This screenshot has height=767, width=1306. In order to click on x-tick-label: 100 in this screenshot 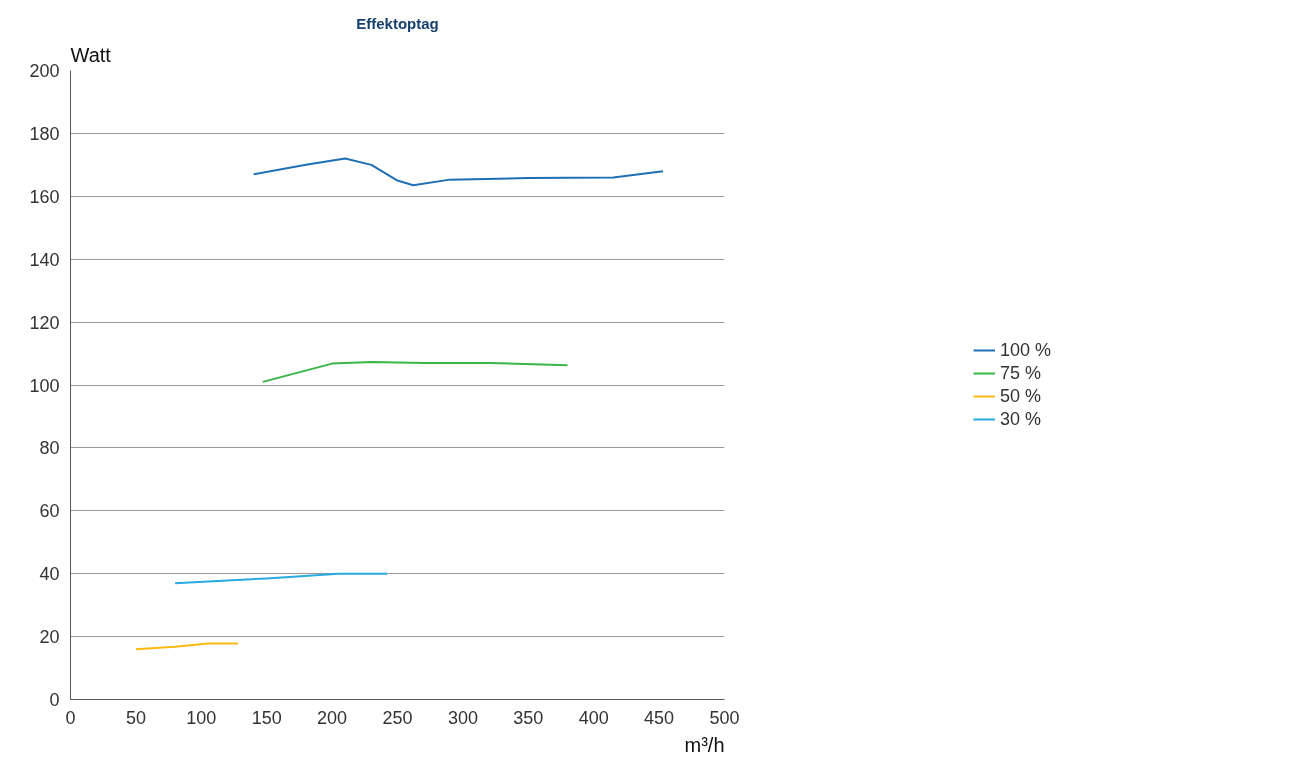, I will do `click(201, 717)`.